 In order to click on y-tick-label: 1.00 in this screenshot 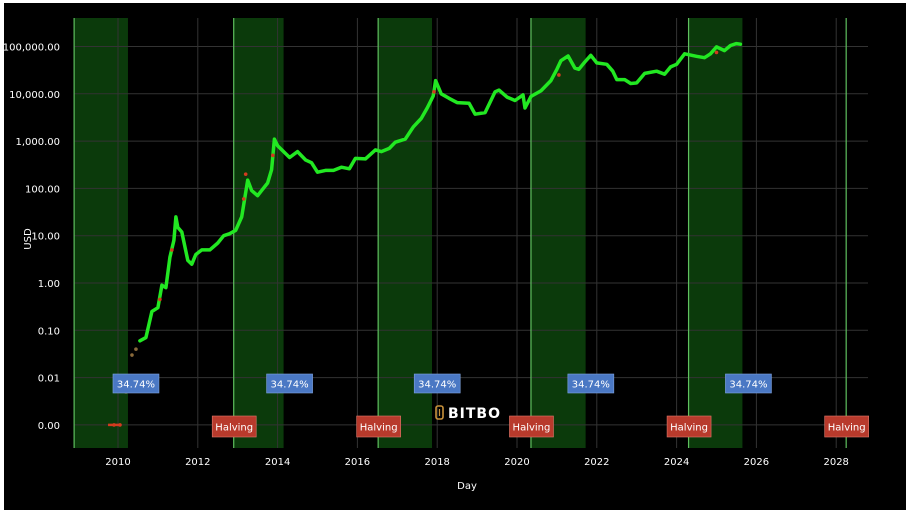, I will do `click(49, 284)`.